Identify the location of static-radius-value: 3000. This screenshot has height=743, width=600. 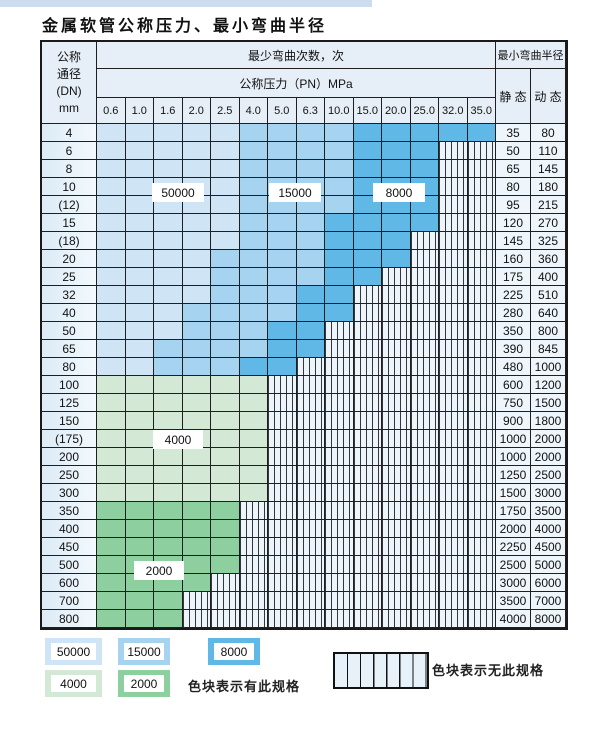
(513, 583).